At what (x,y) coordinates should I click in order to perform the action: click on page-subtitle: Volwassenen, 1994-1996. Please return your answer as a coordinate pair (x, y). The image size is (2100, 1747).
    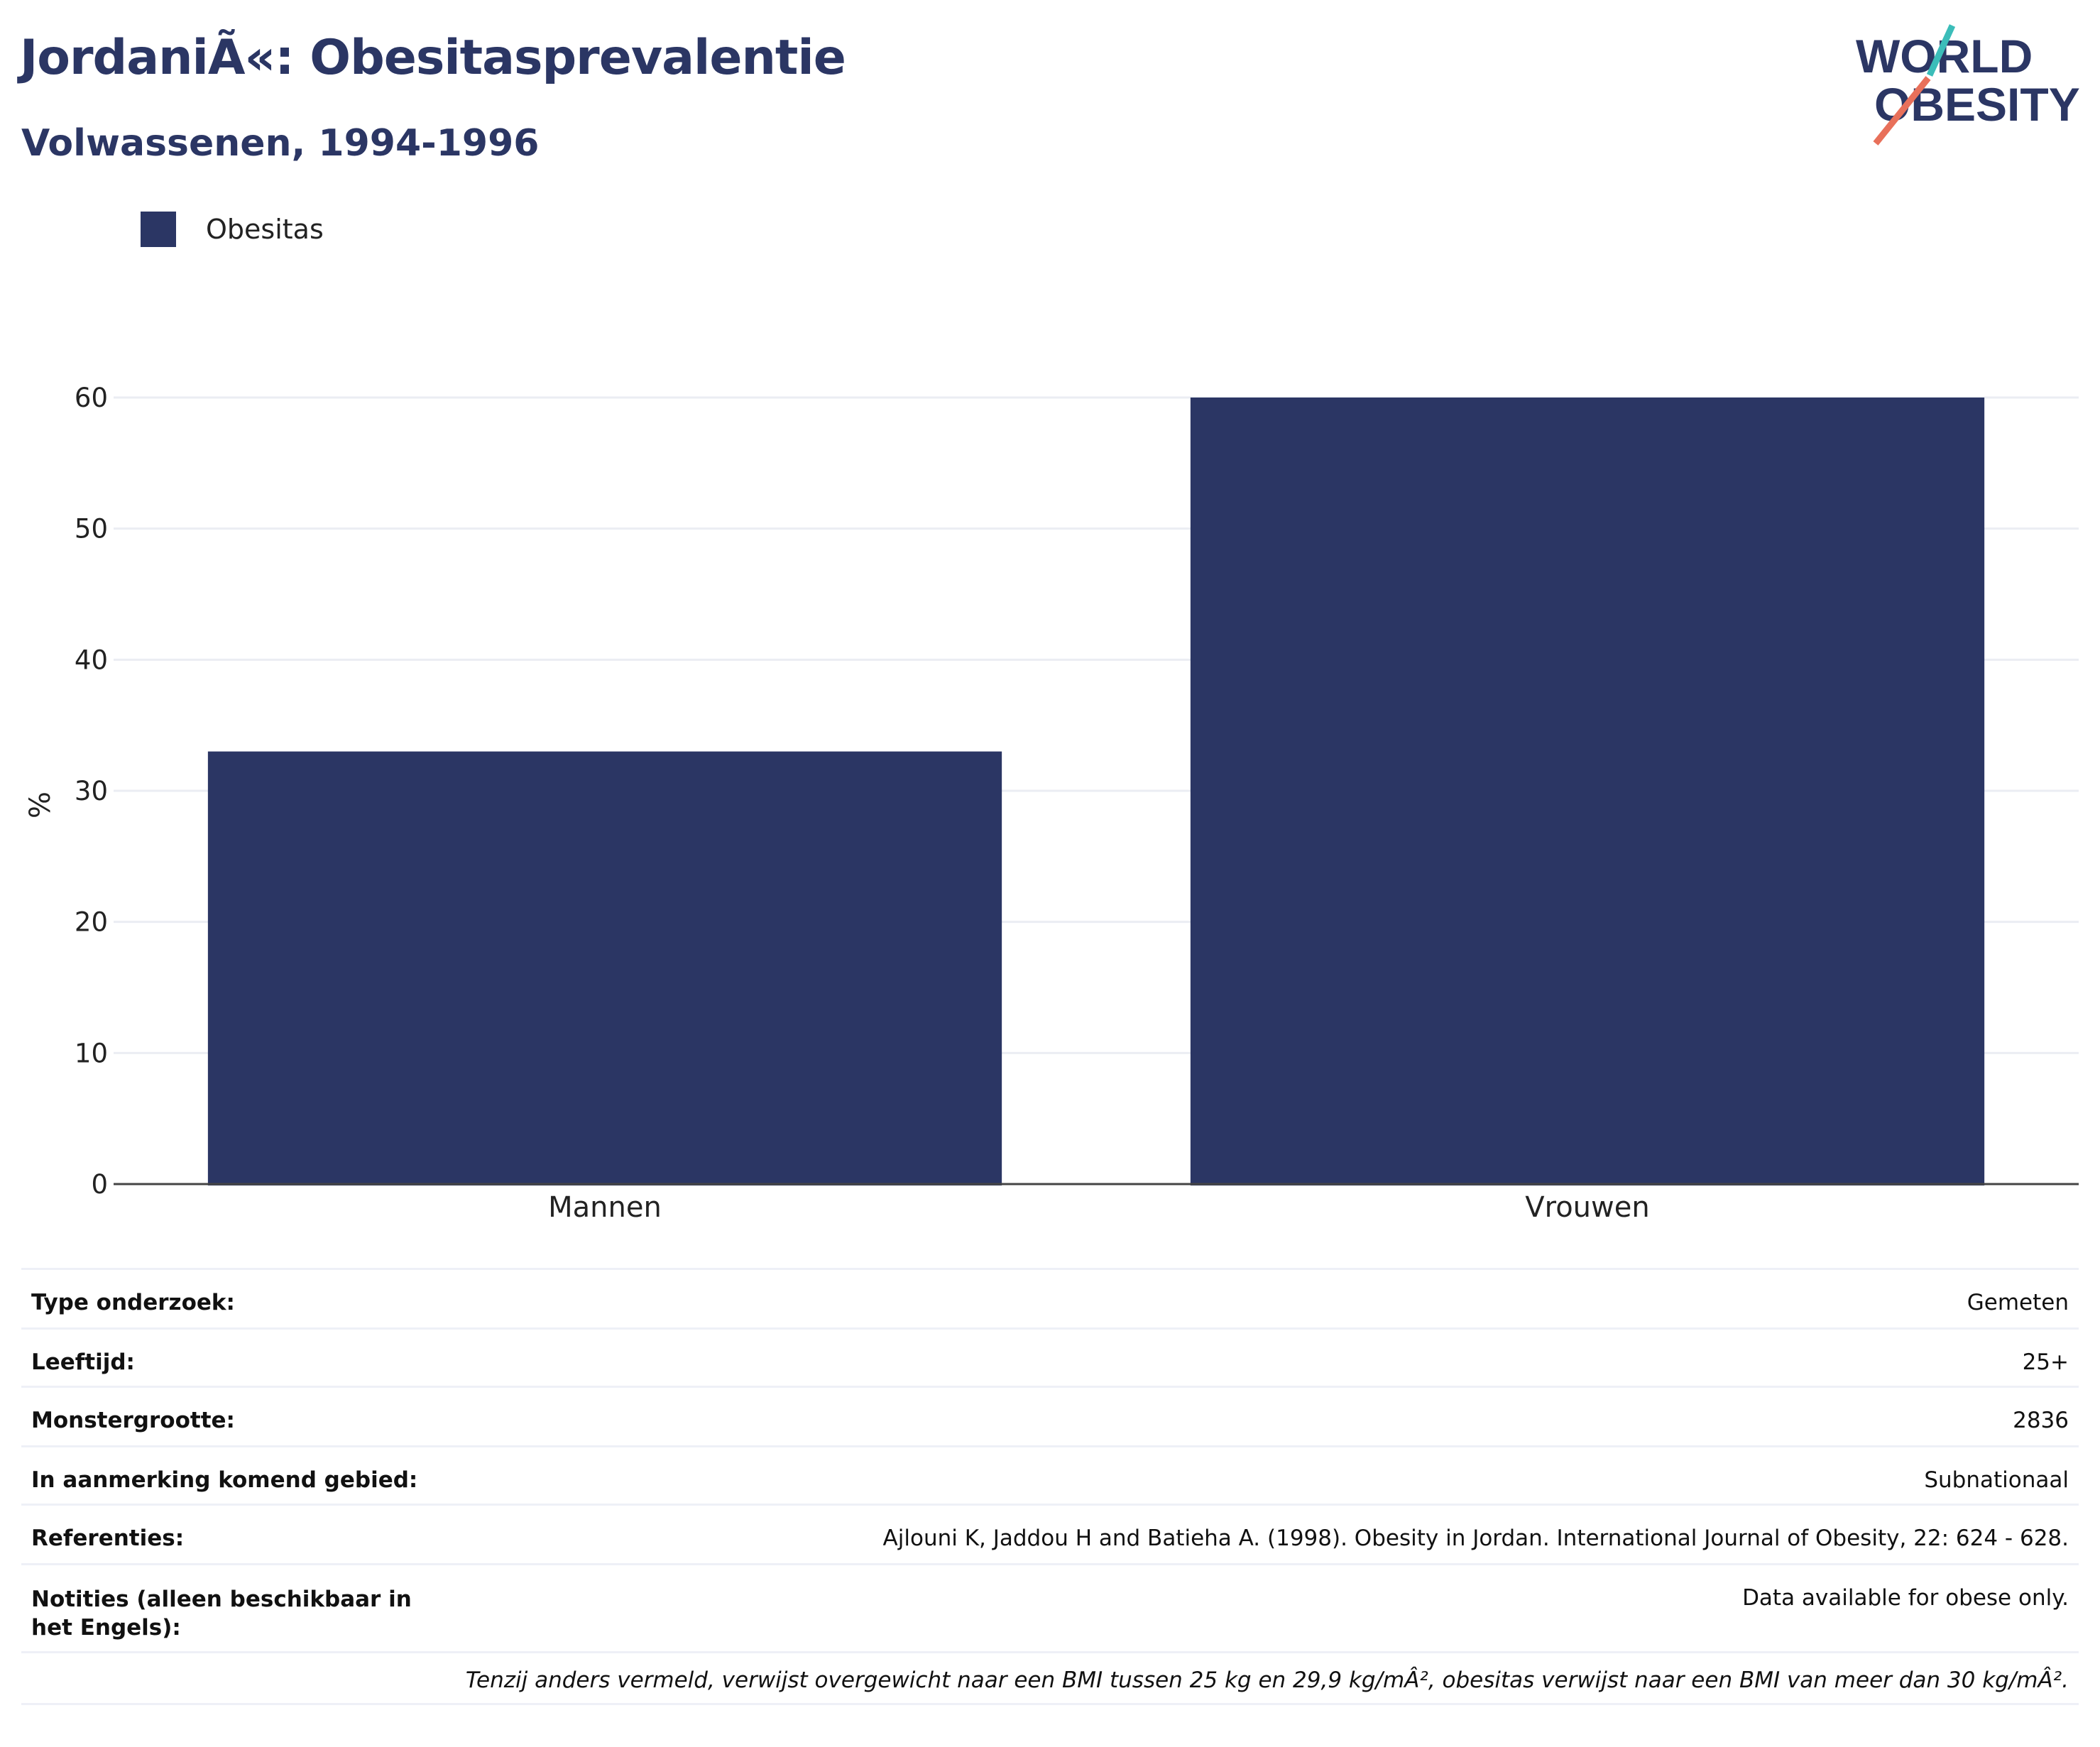
    Looking at the image, I should click on (280, 143).